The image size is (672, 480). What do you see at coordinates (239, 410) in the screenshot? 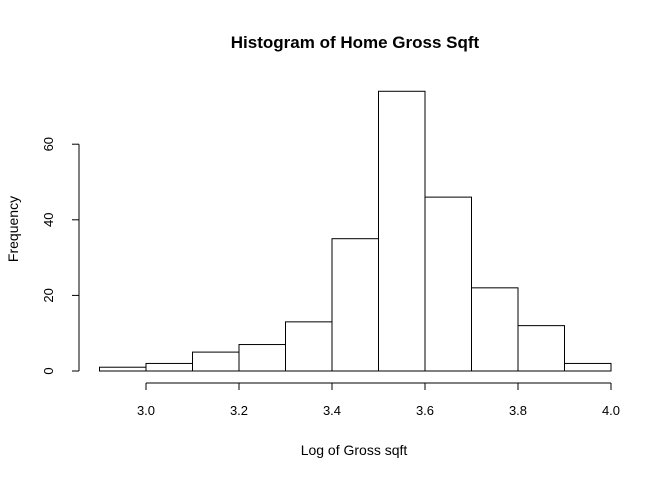
I see `x-tick-label: 3.2` at bounding box center [239, 410].